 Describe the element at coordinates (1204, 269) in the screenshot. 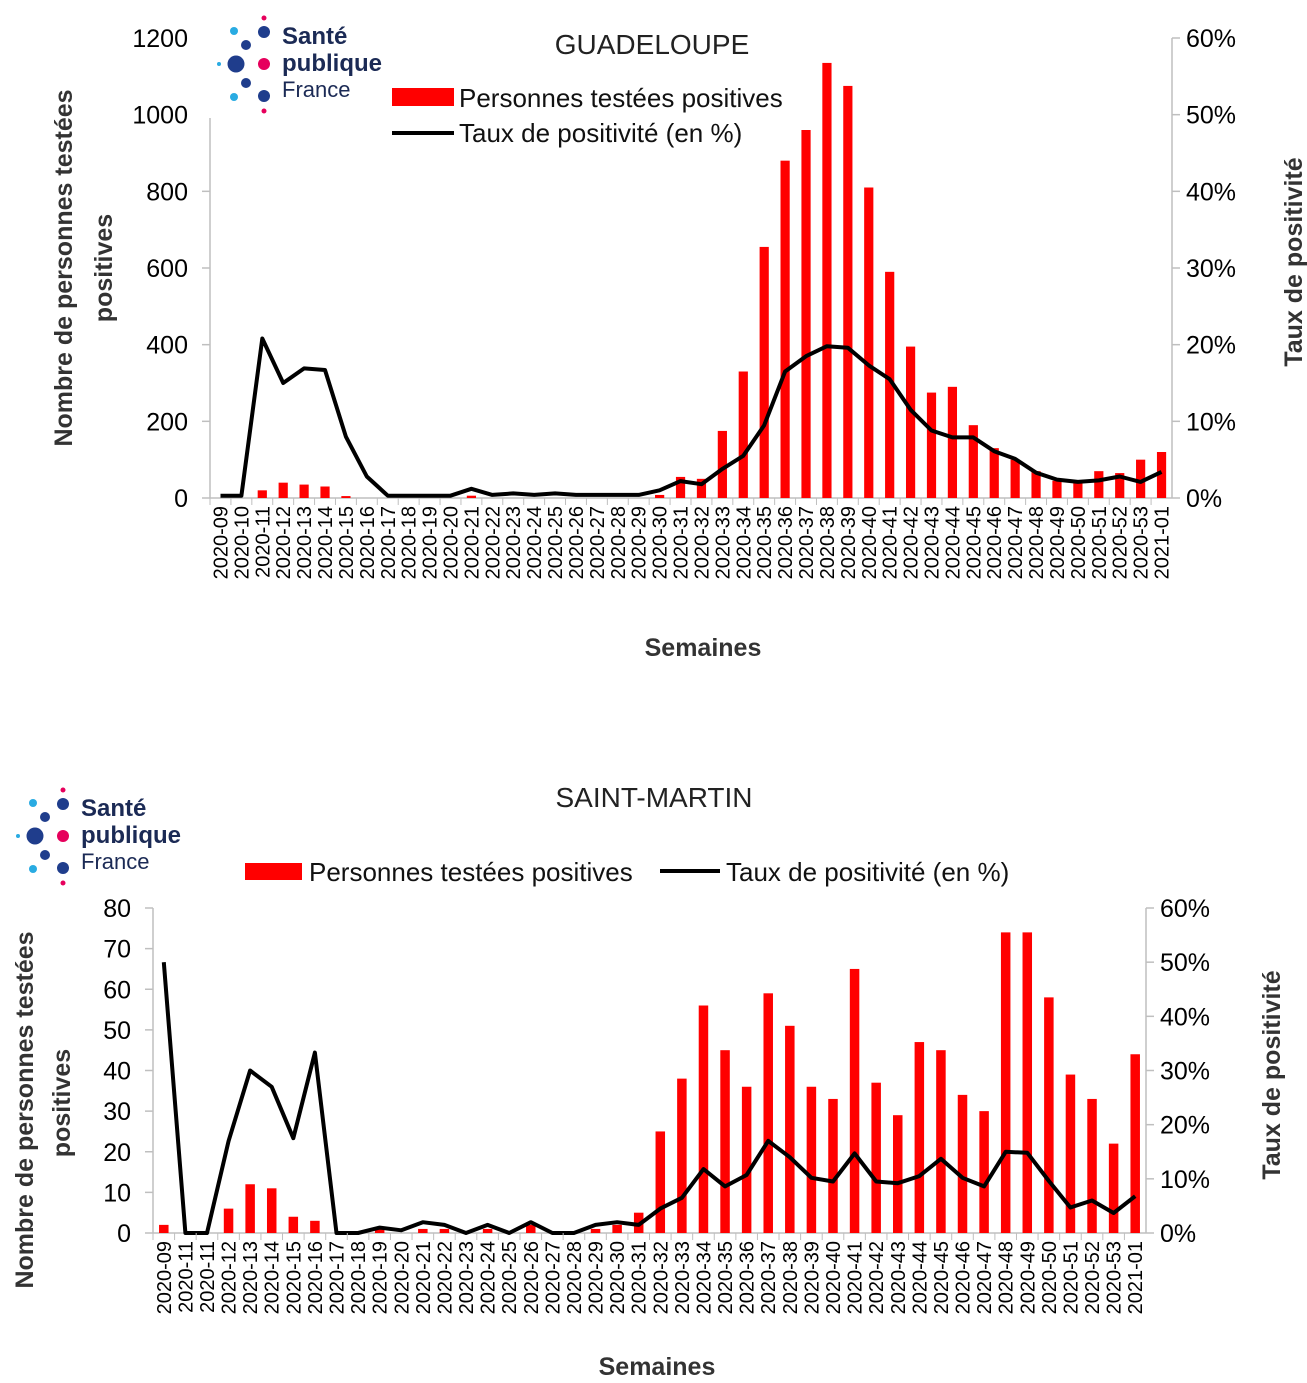

I see `chart1-right-ticks: 0% 10% 20% 30% 40% 50% 60%` at that location.